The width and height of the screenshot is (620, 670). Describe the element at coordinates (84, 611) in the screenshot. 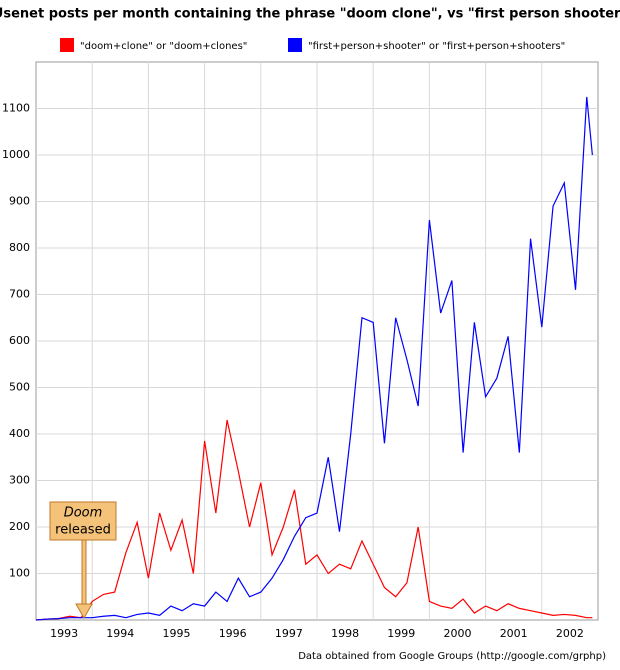

I see `annotation-arrow-head` at that location.